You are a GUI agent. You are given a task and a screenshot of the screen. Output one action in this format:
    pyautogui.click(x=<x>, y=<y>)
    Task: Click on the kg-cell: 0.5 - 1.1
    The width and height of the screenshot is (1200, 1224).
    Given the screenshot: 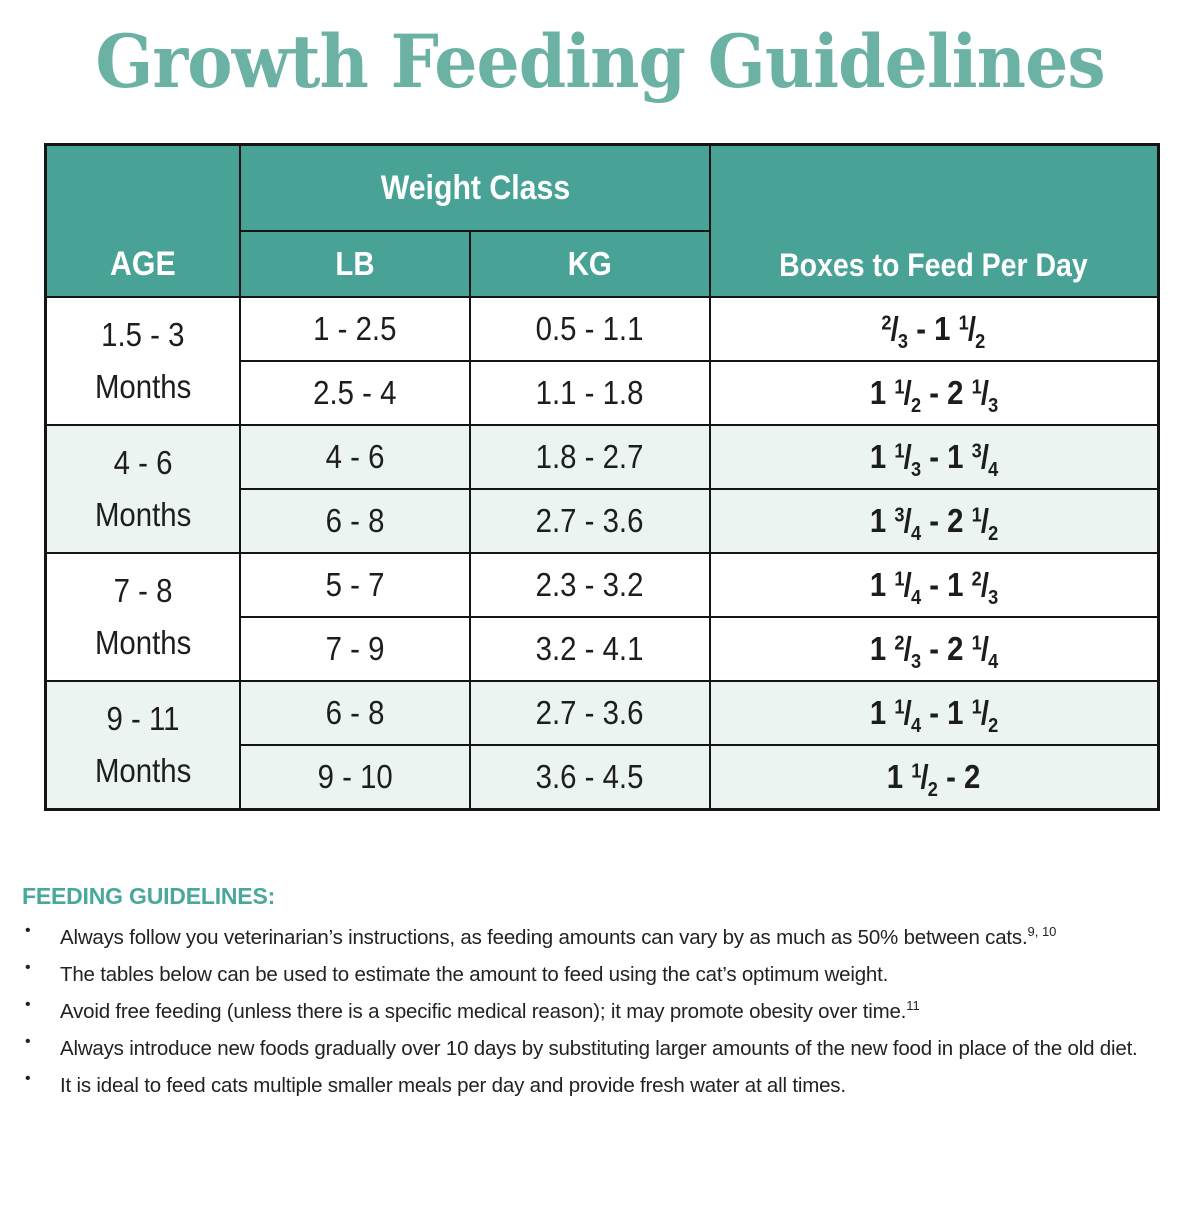 What is the action you would take?
    pyautogui.click(x=590, y=329)
    